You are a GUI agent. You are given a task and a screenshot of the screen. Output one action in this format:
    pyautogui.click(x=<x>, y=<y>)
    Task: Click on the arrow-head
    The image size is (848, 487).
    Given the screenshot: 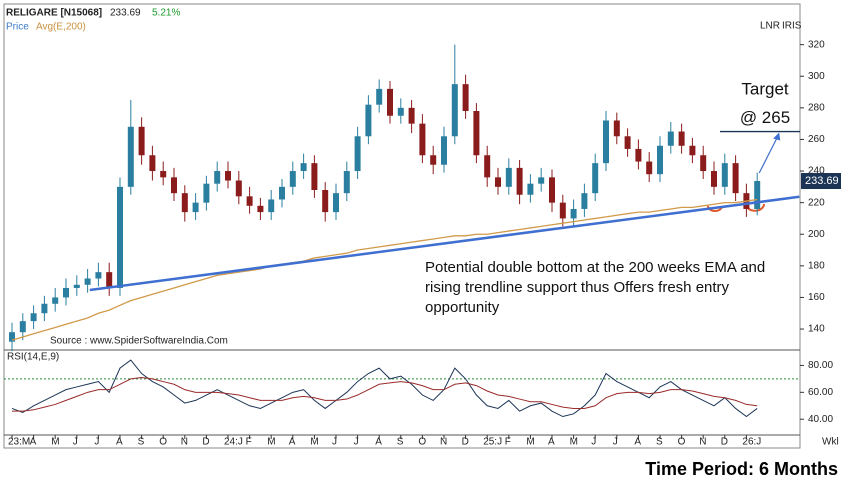 What is the action you would take?
    pyautogui.click(x=777, y=136)
    